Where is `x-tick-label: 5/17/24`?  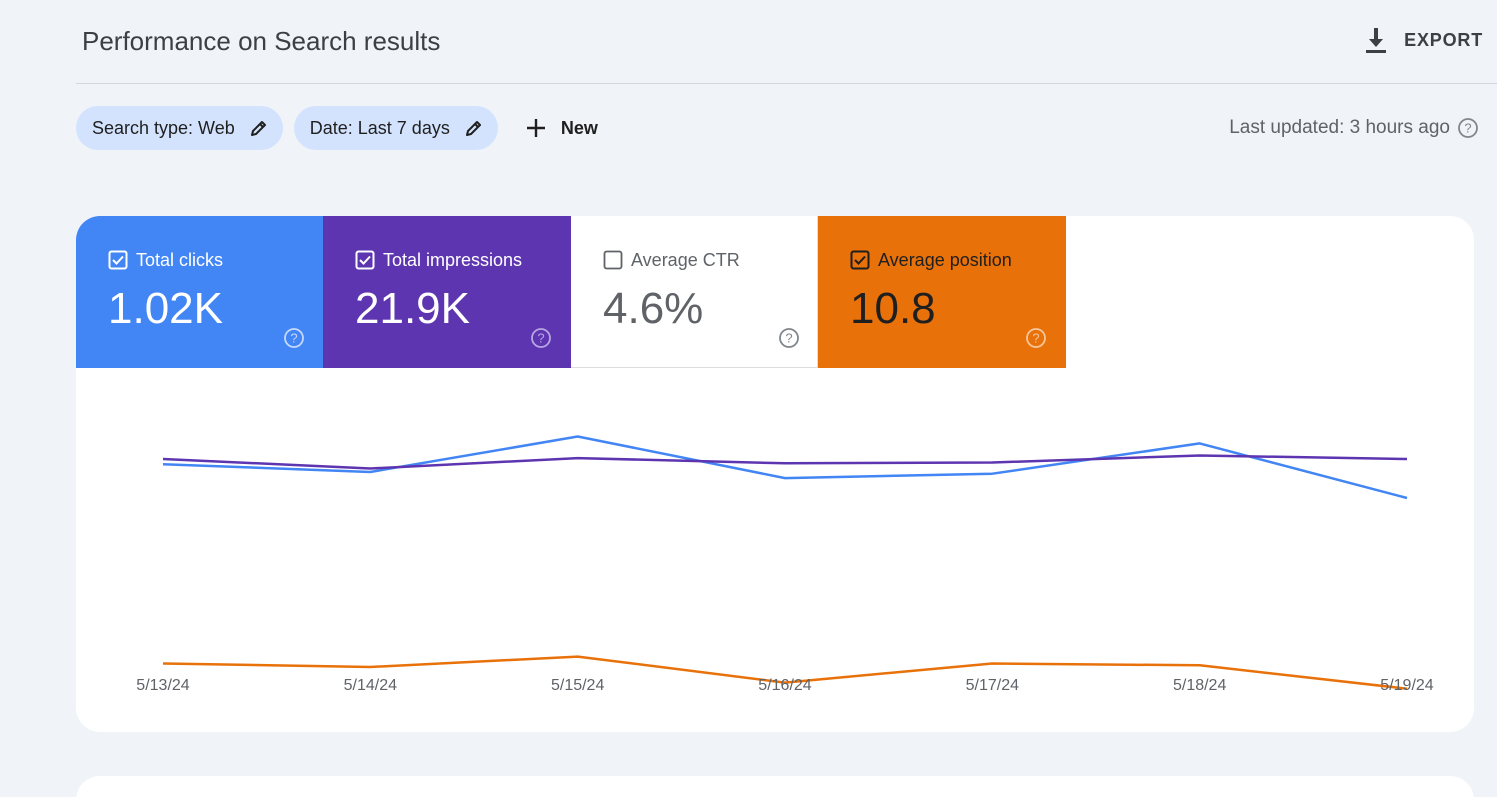 x-tick-label: 5/17/24 is located at coordinates (992, 685).